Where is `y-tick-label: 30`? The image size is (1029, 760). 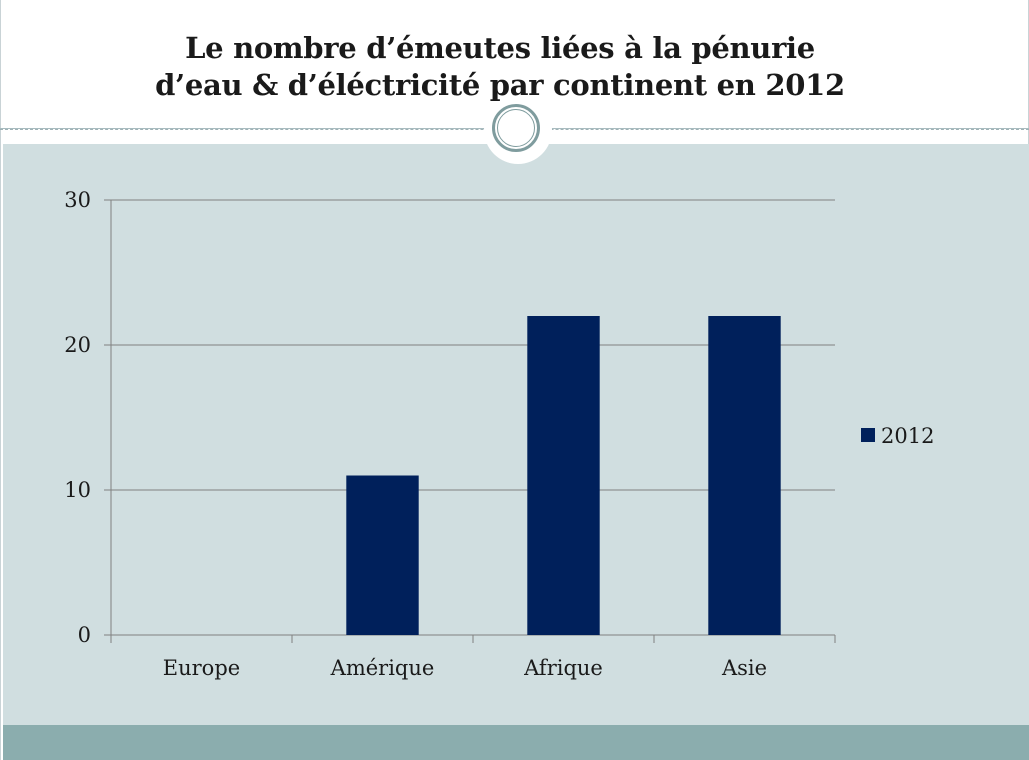 y-tick-label: 30 is located at coordinates (77, 200).